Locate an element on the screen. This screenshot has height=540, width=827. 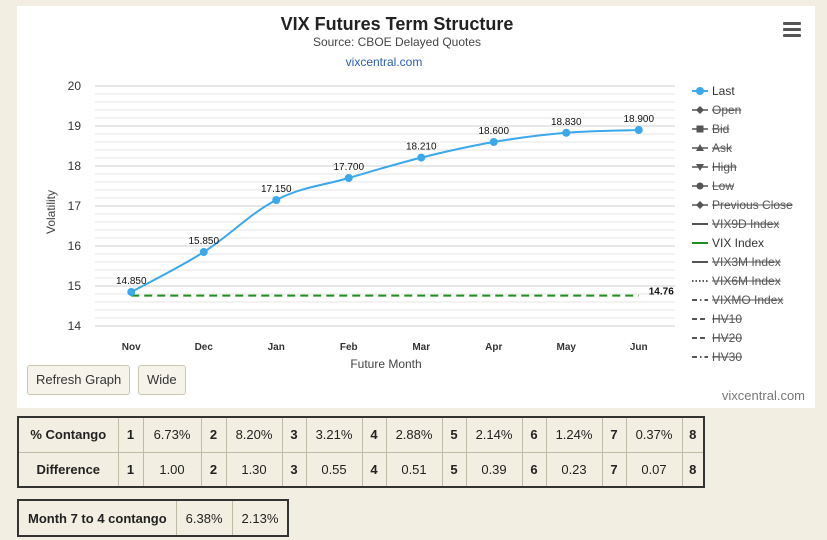
contango-value: 1.00 is located at coordinates (172, 469).